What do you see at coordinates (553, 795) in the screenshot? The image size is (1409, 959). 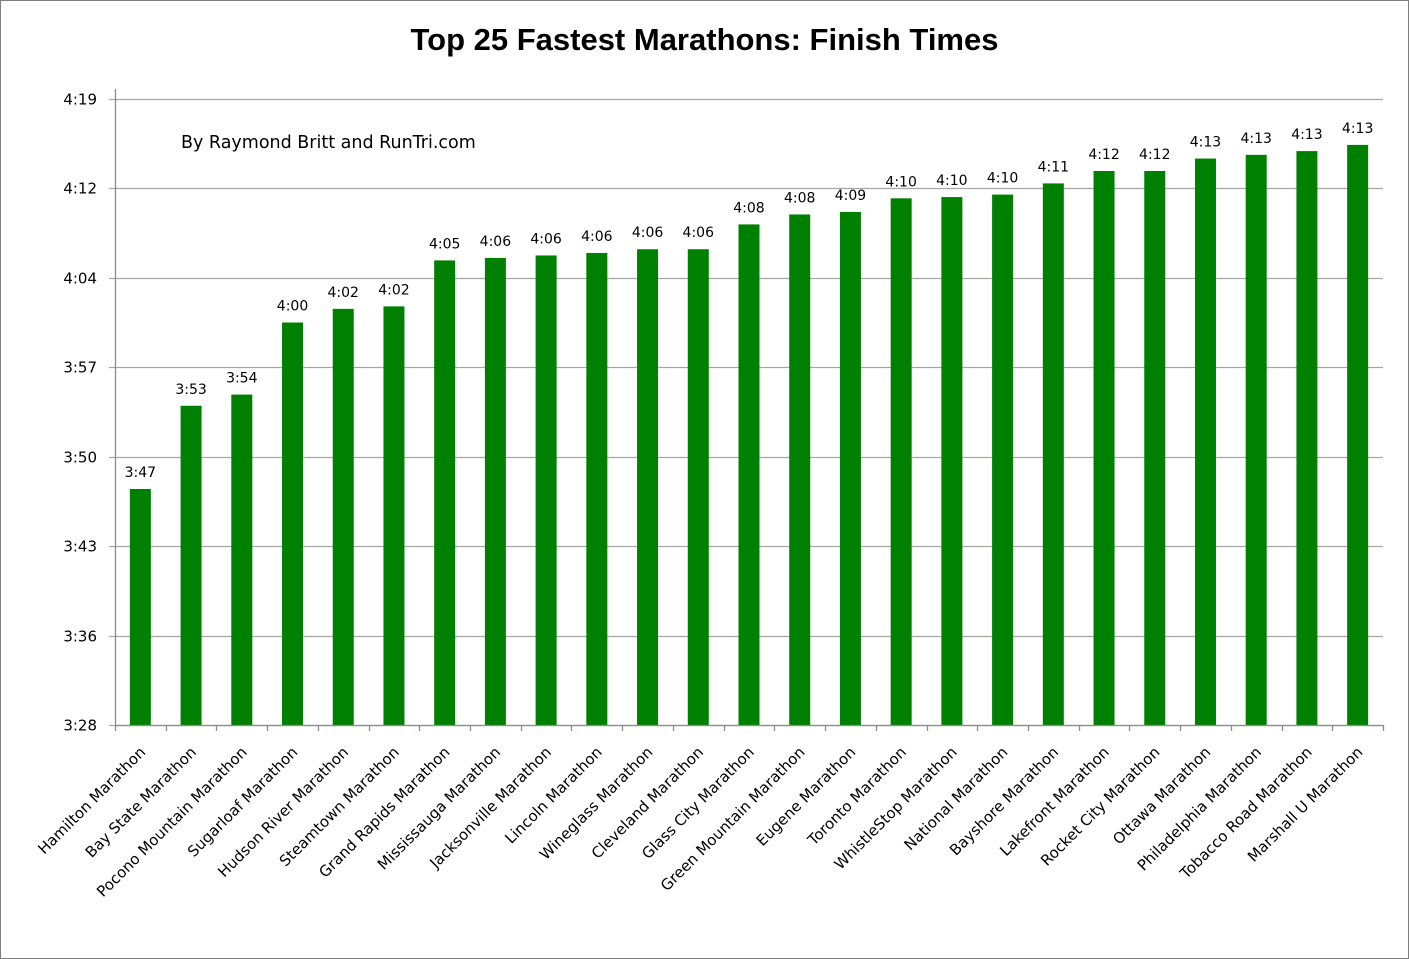 I see `category-label: Lincoln Marathon` at bounding box center [553, 795].